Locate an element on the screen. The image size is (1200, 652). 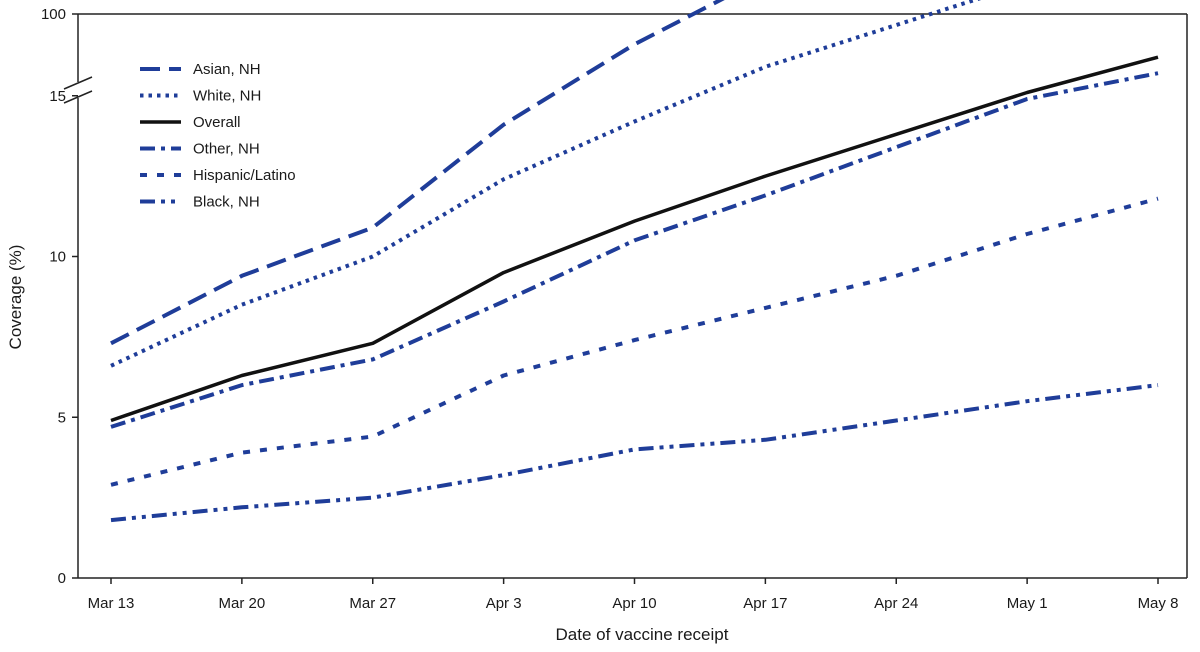
y-tick-label: 100 is located at coordinates (53, 14).